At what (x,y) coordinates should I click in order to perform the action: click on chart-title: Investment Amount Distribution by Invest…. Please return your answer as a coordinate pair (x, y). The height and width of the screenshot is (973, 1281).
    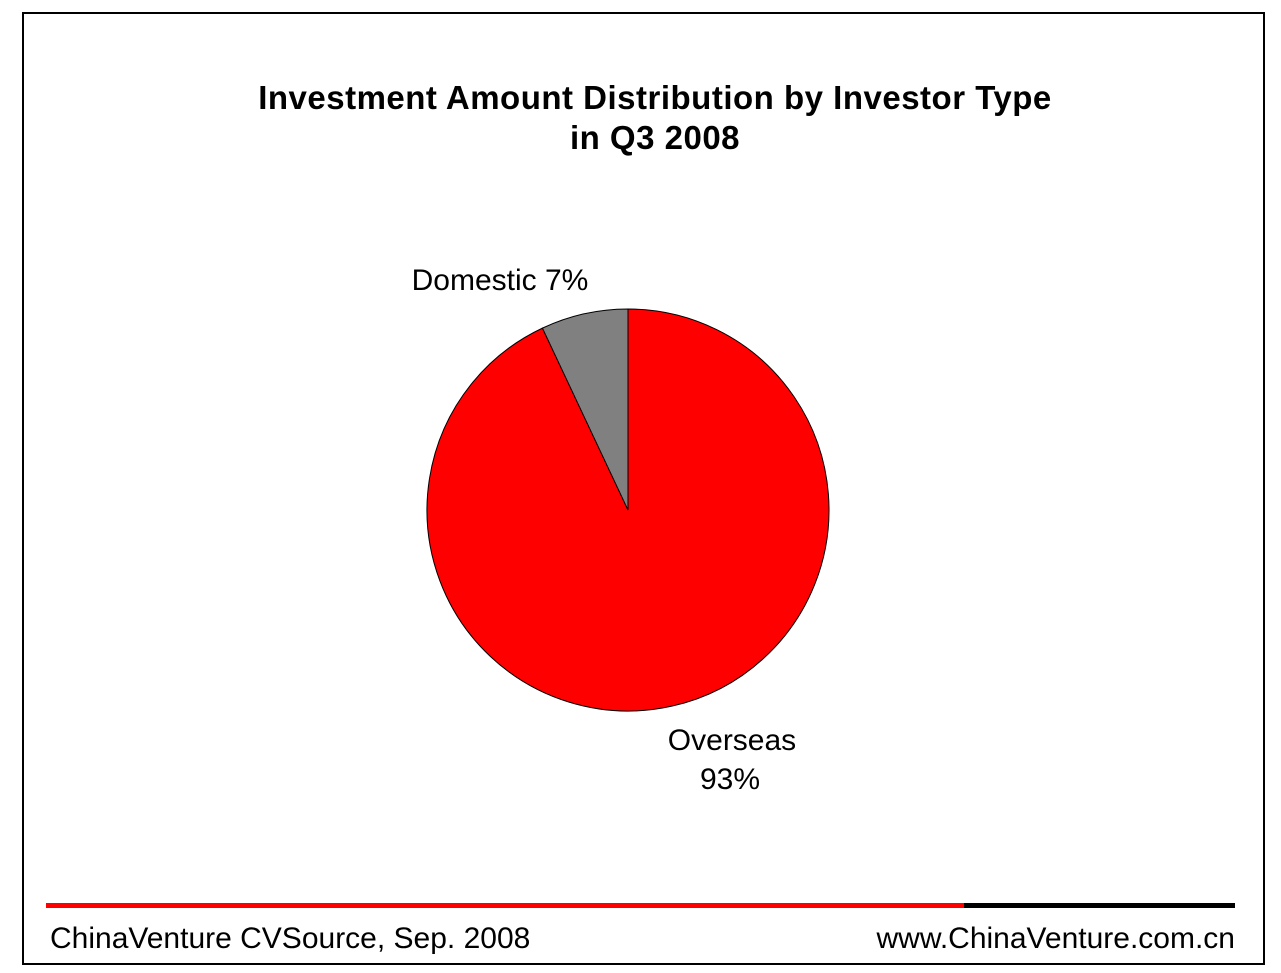
    Looking at the image, I should click on (640, 118).